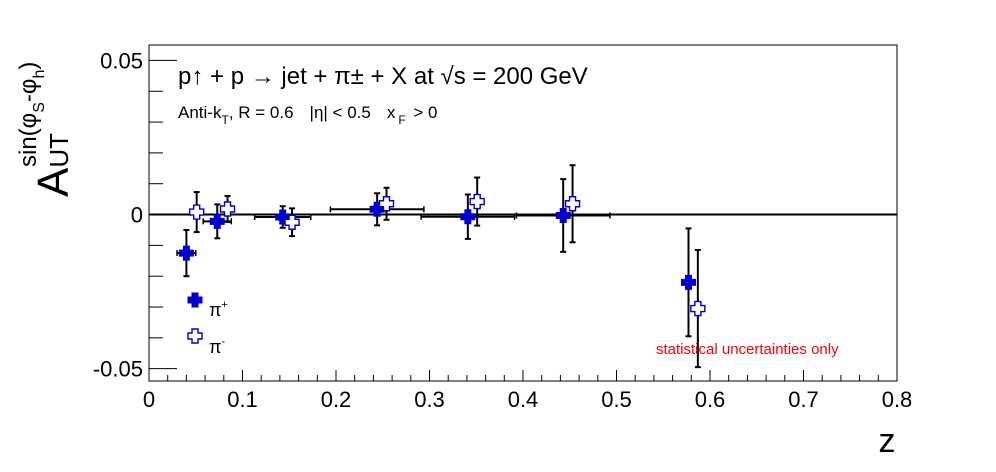  What do you see at coordinates (710, 399) in the screenshot?
I see `x-tick-label: 0.6` at bounding box center [710, 399].